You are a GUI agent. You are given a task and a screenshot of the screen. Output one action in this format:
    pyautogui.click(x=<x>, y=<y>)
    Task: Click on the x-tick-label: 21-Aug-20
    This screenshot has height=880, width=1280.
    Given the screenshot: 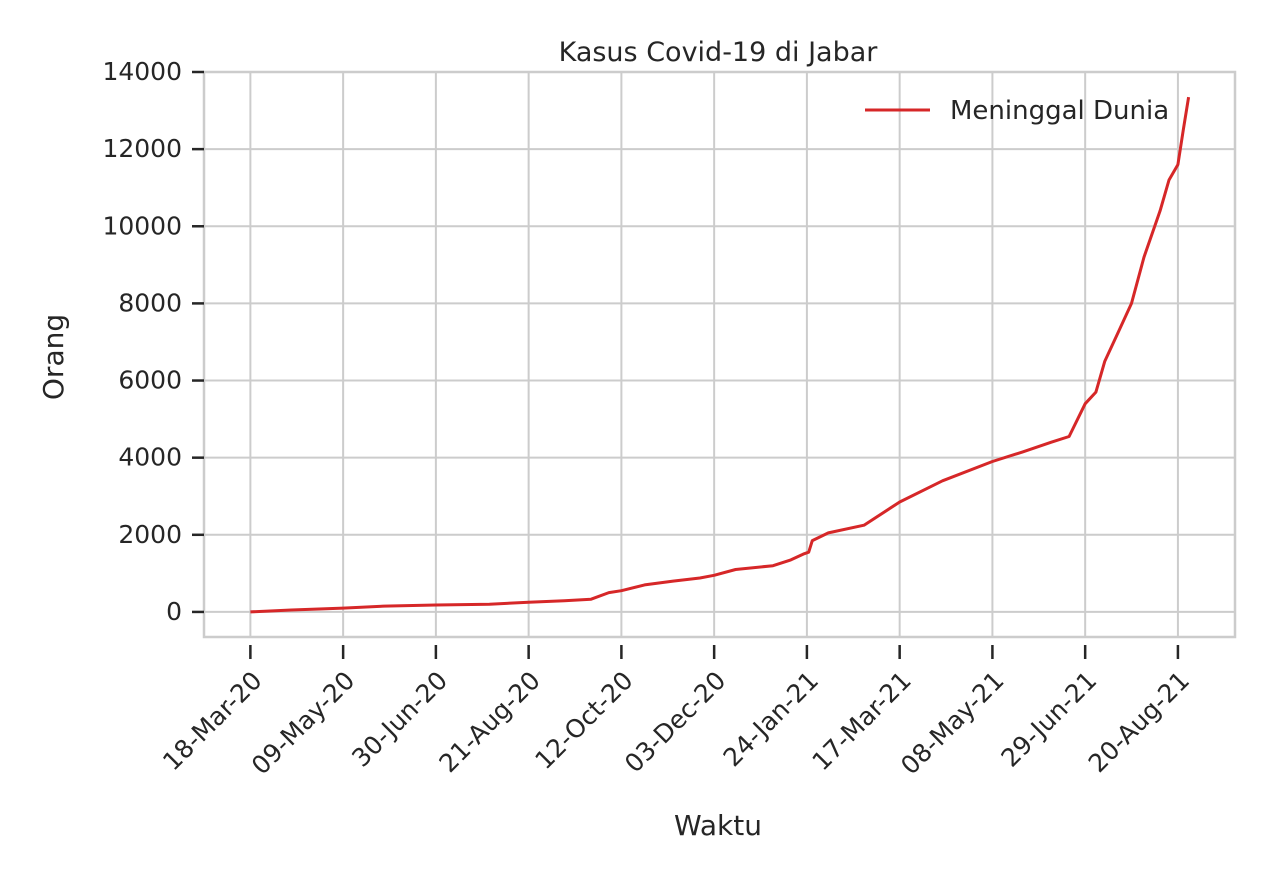 What is the action you would take?
    pyautogui.click(x=489, y=722)
    